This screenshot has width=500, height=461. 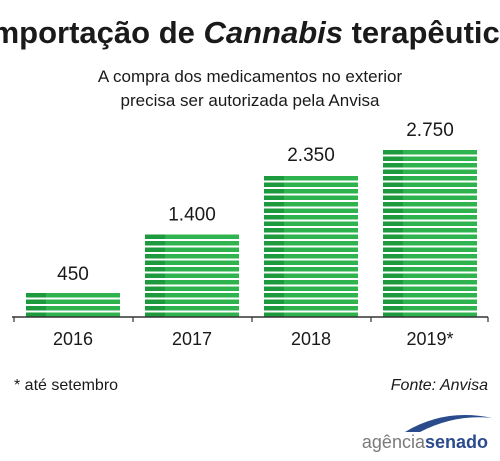 What do you see at coordinates (66, 385) in the screenshot?
I see `footnote: * até setembro` at bounding box center [66, 385].